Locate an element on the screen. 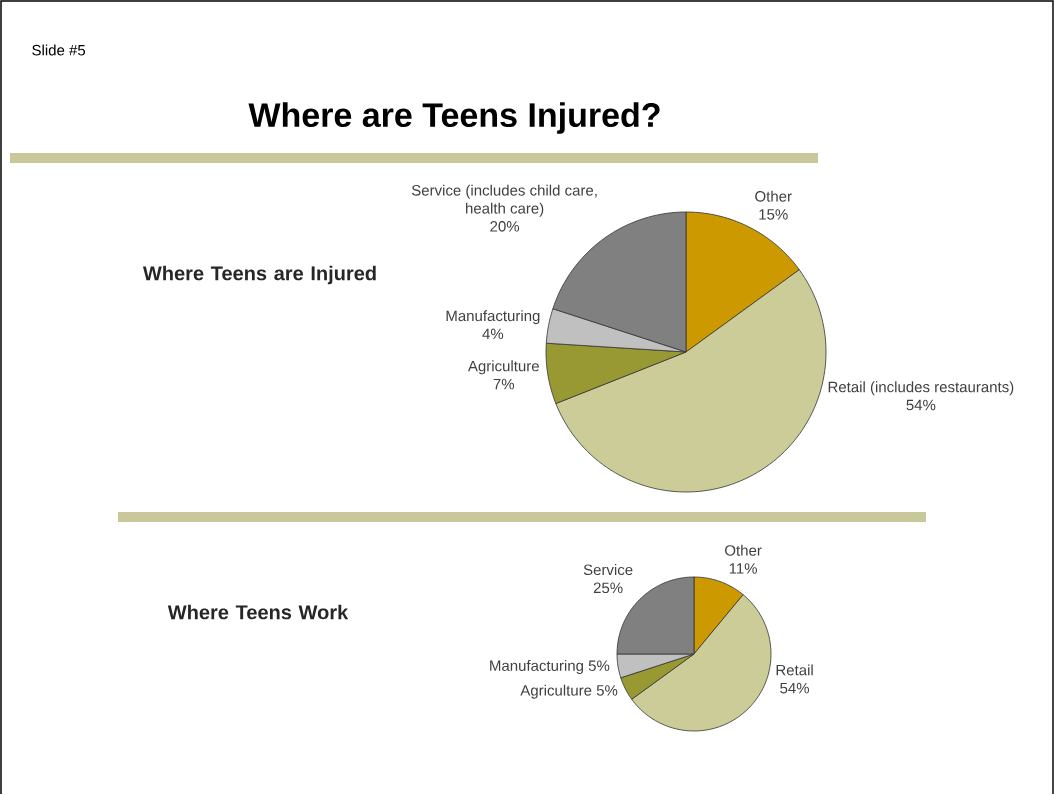 The height and width of the screenshot is (795, 1054). slice-label: Retail is located at coordinates (794, 670).